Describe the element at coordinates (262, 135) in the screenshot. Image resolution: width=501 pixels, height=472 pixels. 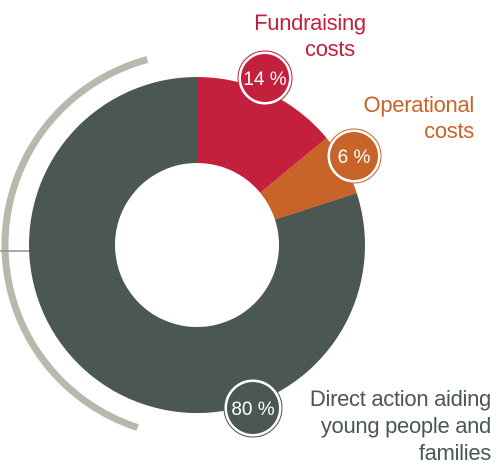
I see `slice-fundraising-costs` at that location.